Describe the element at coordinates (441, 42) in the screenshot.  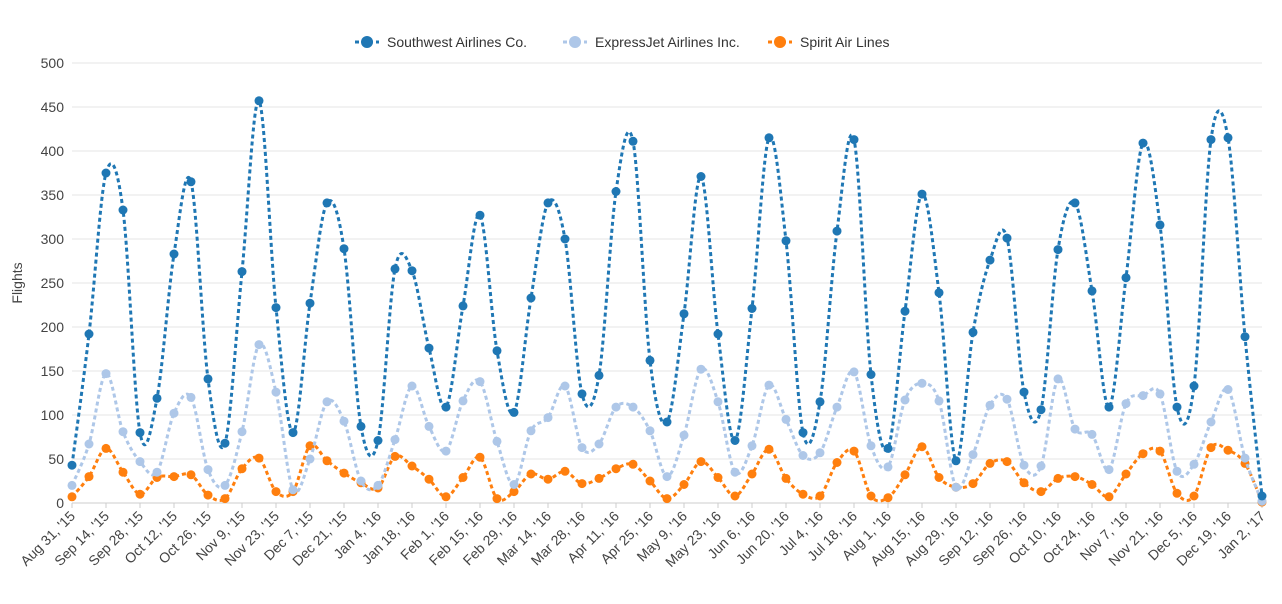
I see `legend-item: Southwest Airlines Co.` at that location.